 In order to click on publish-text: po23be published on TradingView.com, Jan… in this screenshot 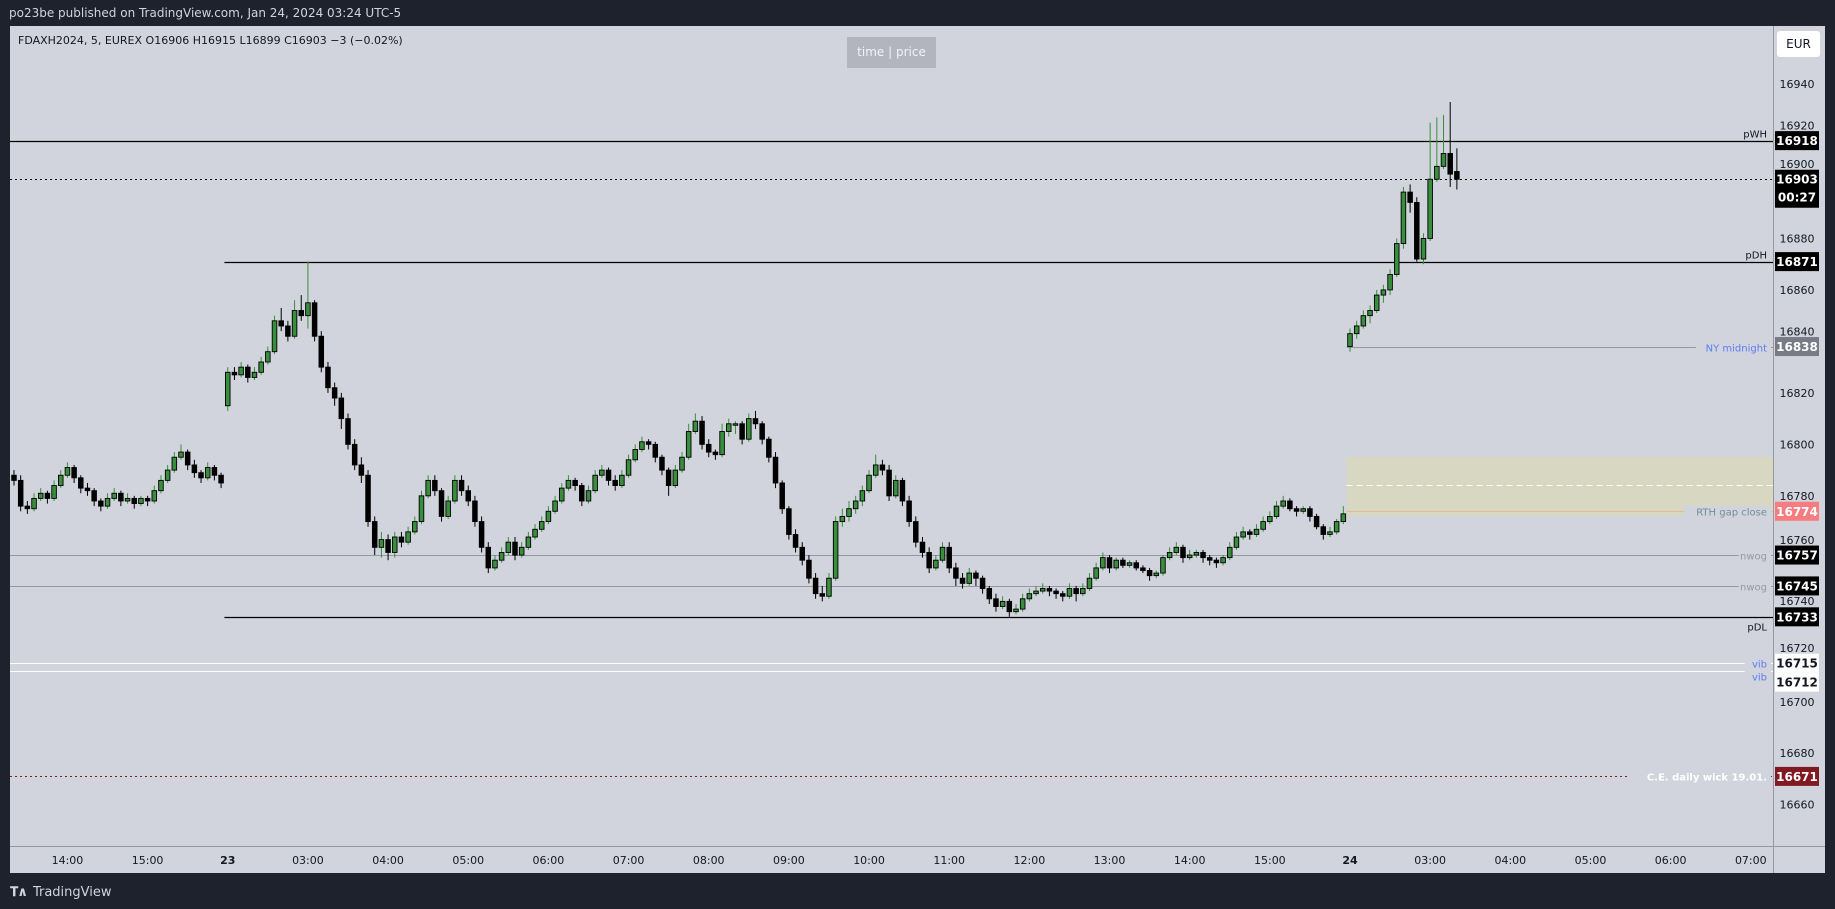, I will do `click(205, 13)`.